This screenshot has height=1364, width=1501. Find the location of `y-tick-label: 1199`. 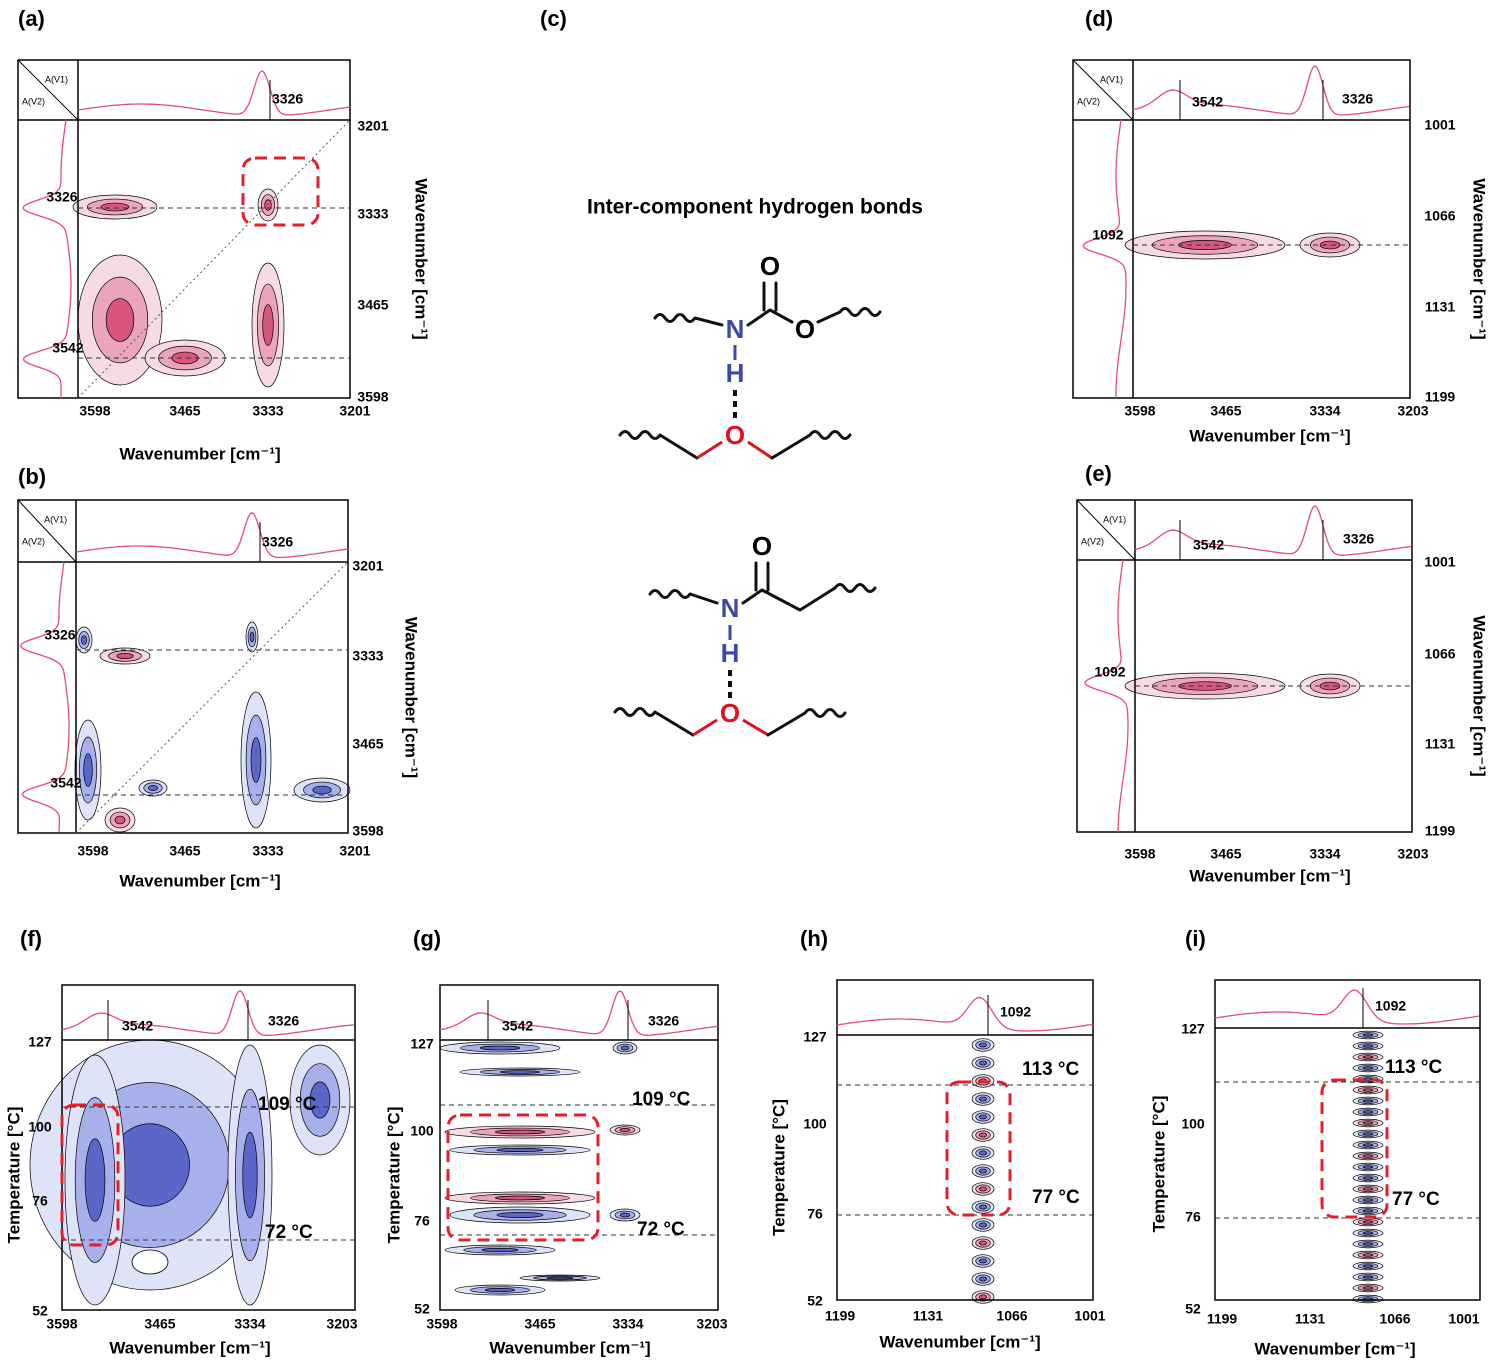

y-tick-label: 1199 is located at coordinates (1440, 397).